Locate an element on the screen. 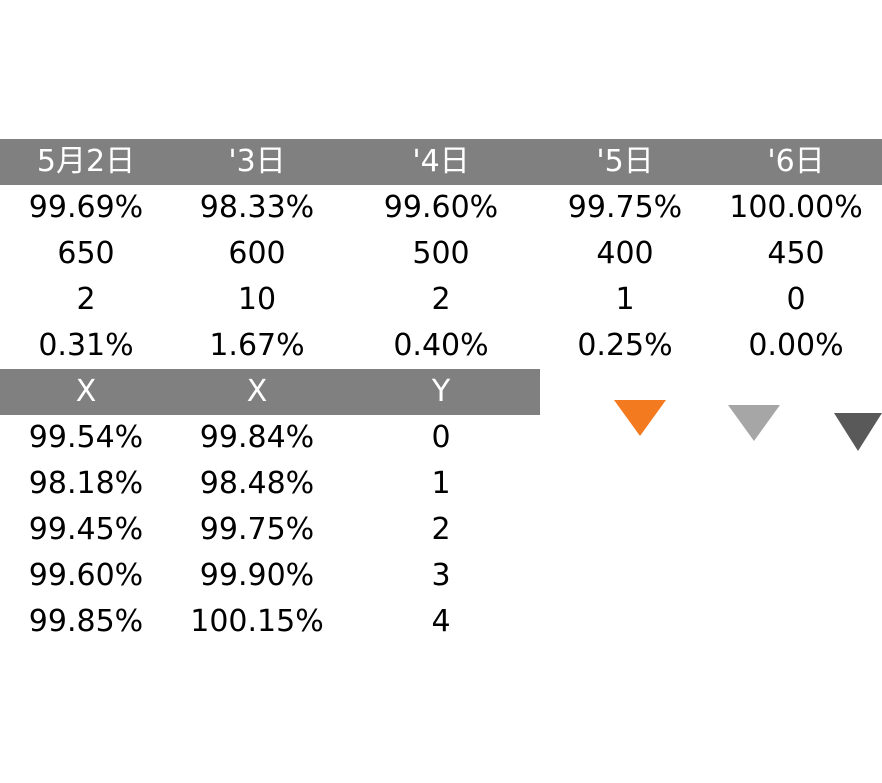 This screenshot has width=882, height=783. header-cell-0: 5月2日 is located at coordinates (86, 161).